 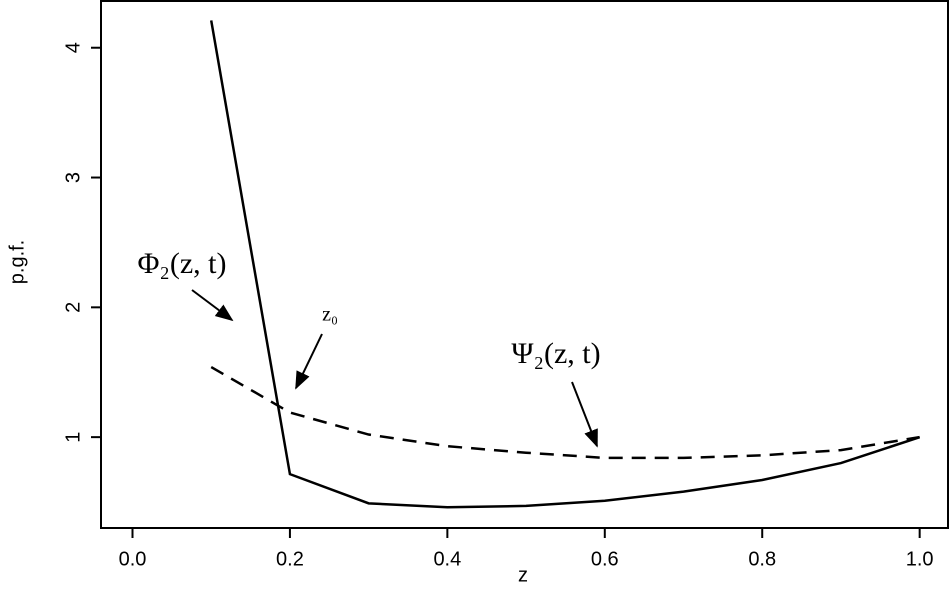 What do you see at coordinates (555, 353) in the screenshot?
I see `annotation: Ψ₂(z, t)` at bounding box center [555, 353].